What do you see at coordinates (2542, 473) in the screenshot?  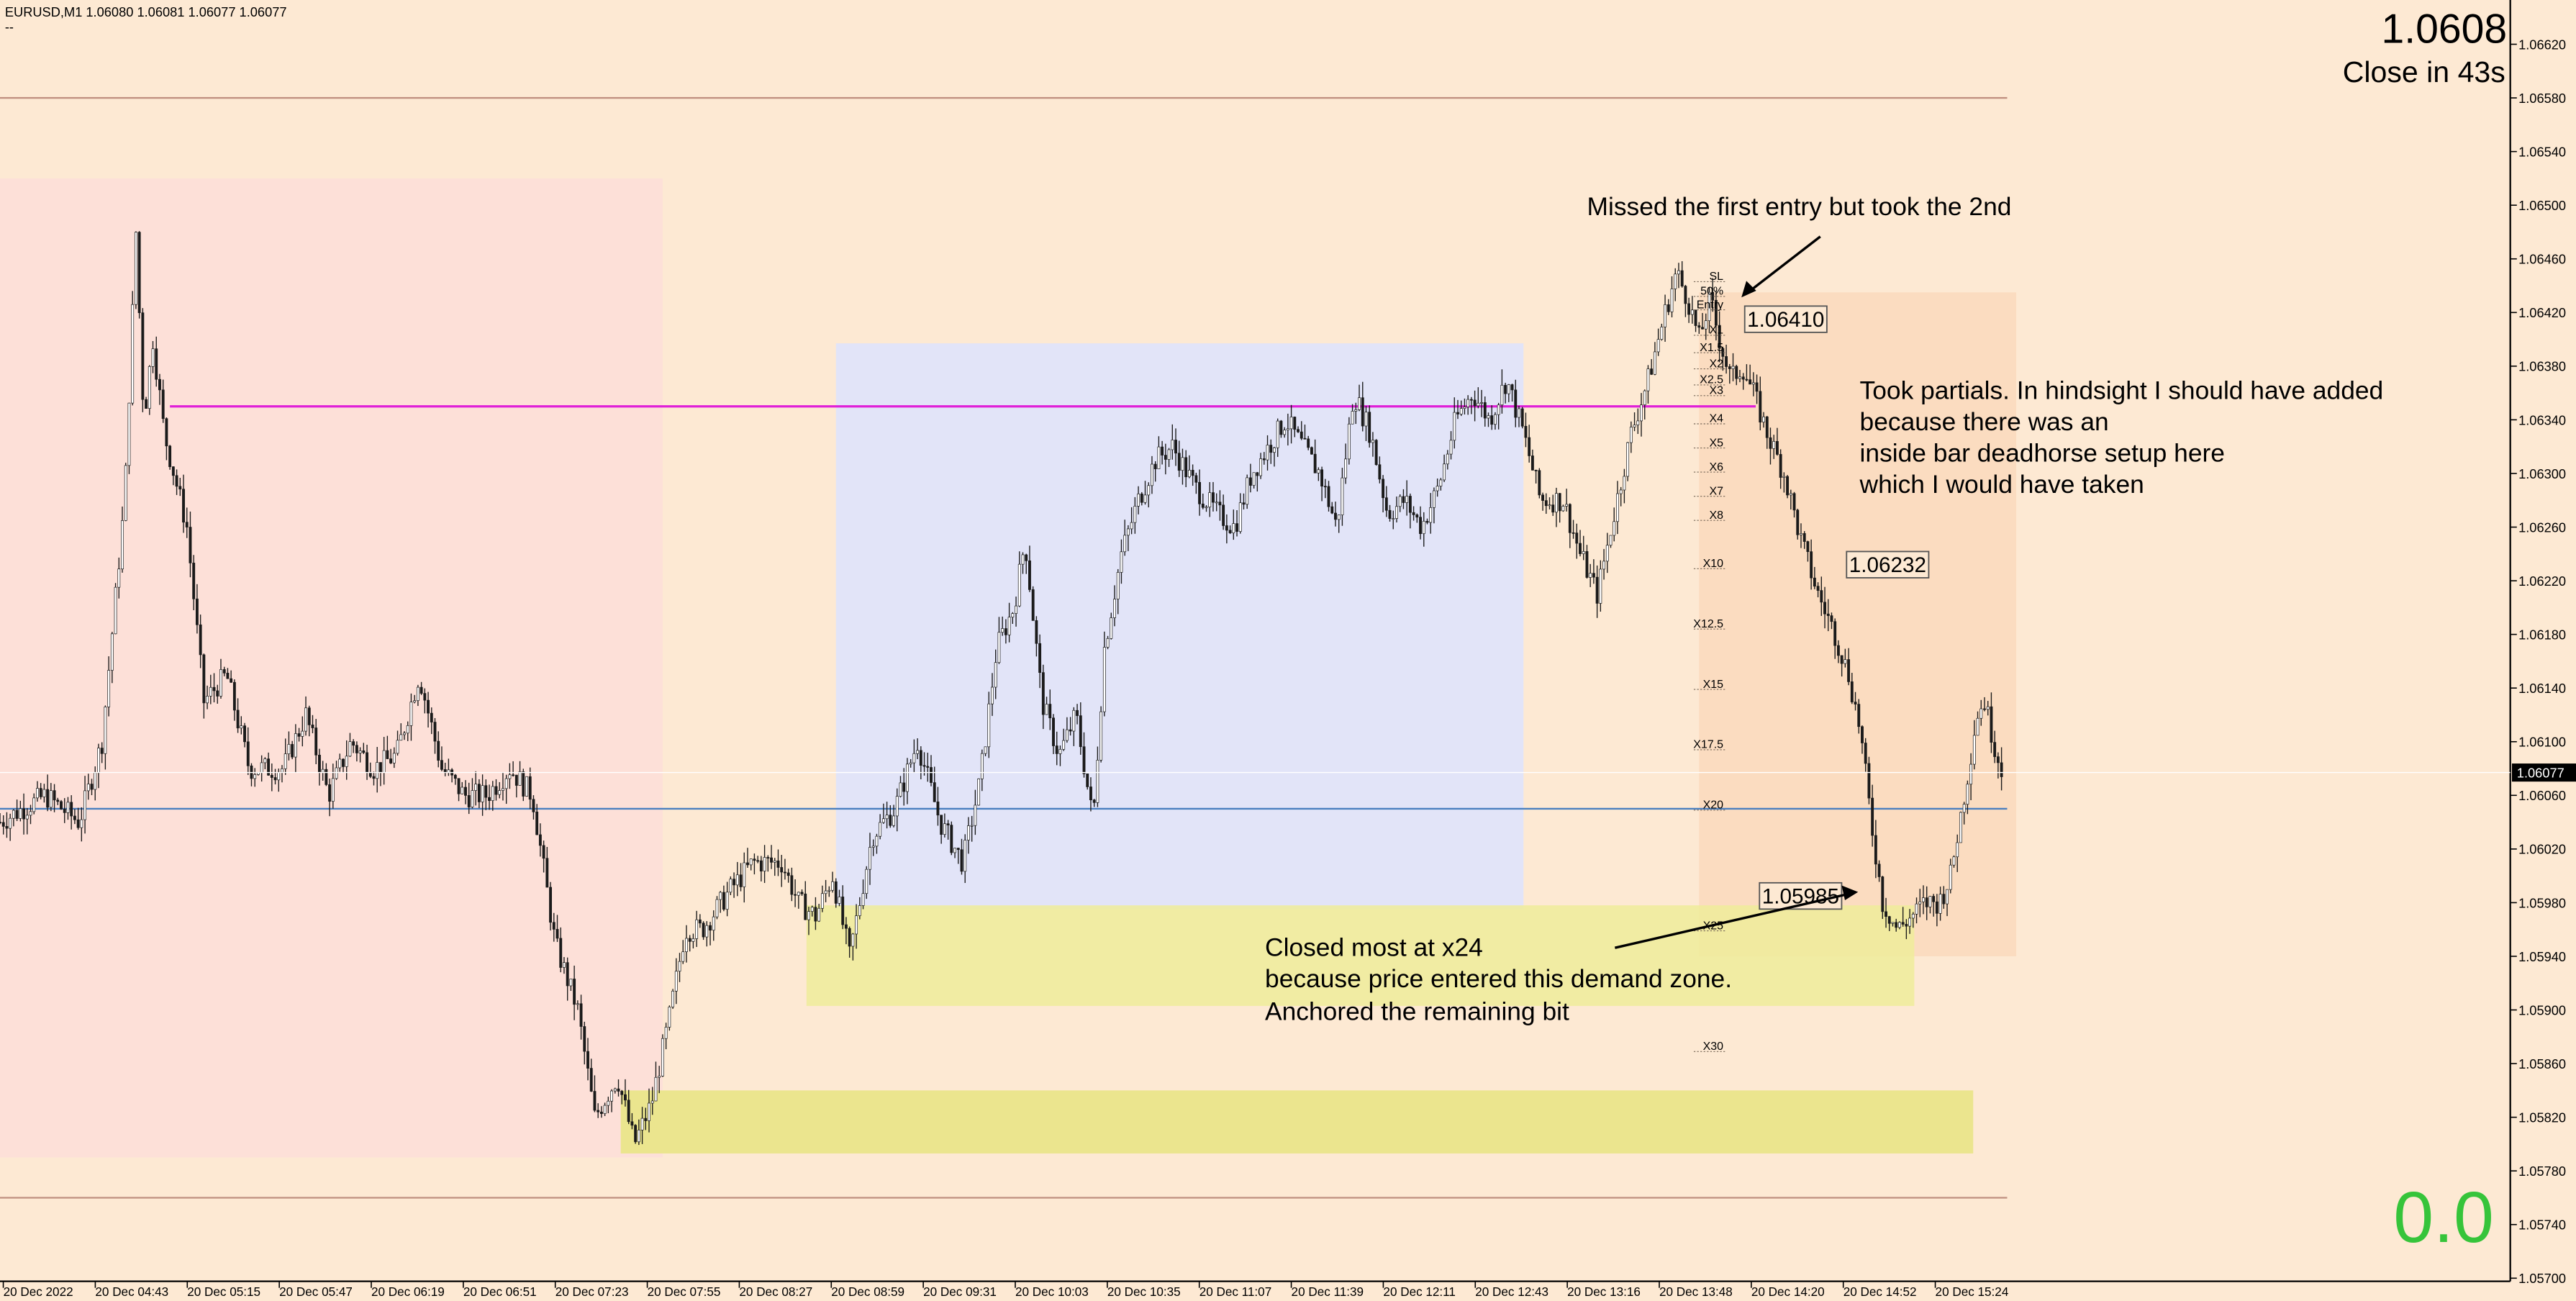 I see `y-tick-label: 1.06300` at bounding box center [2542, 473].